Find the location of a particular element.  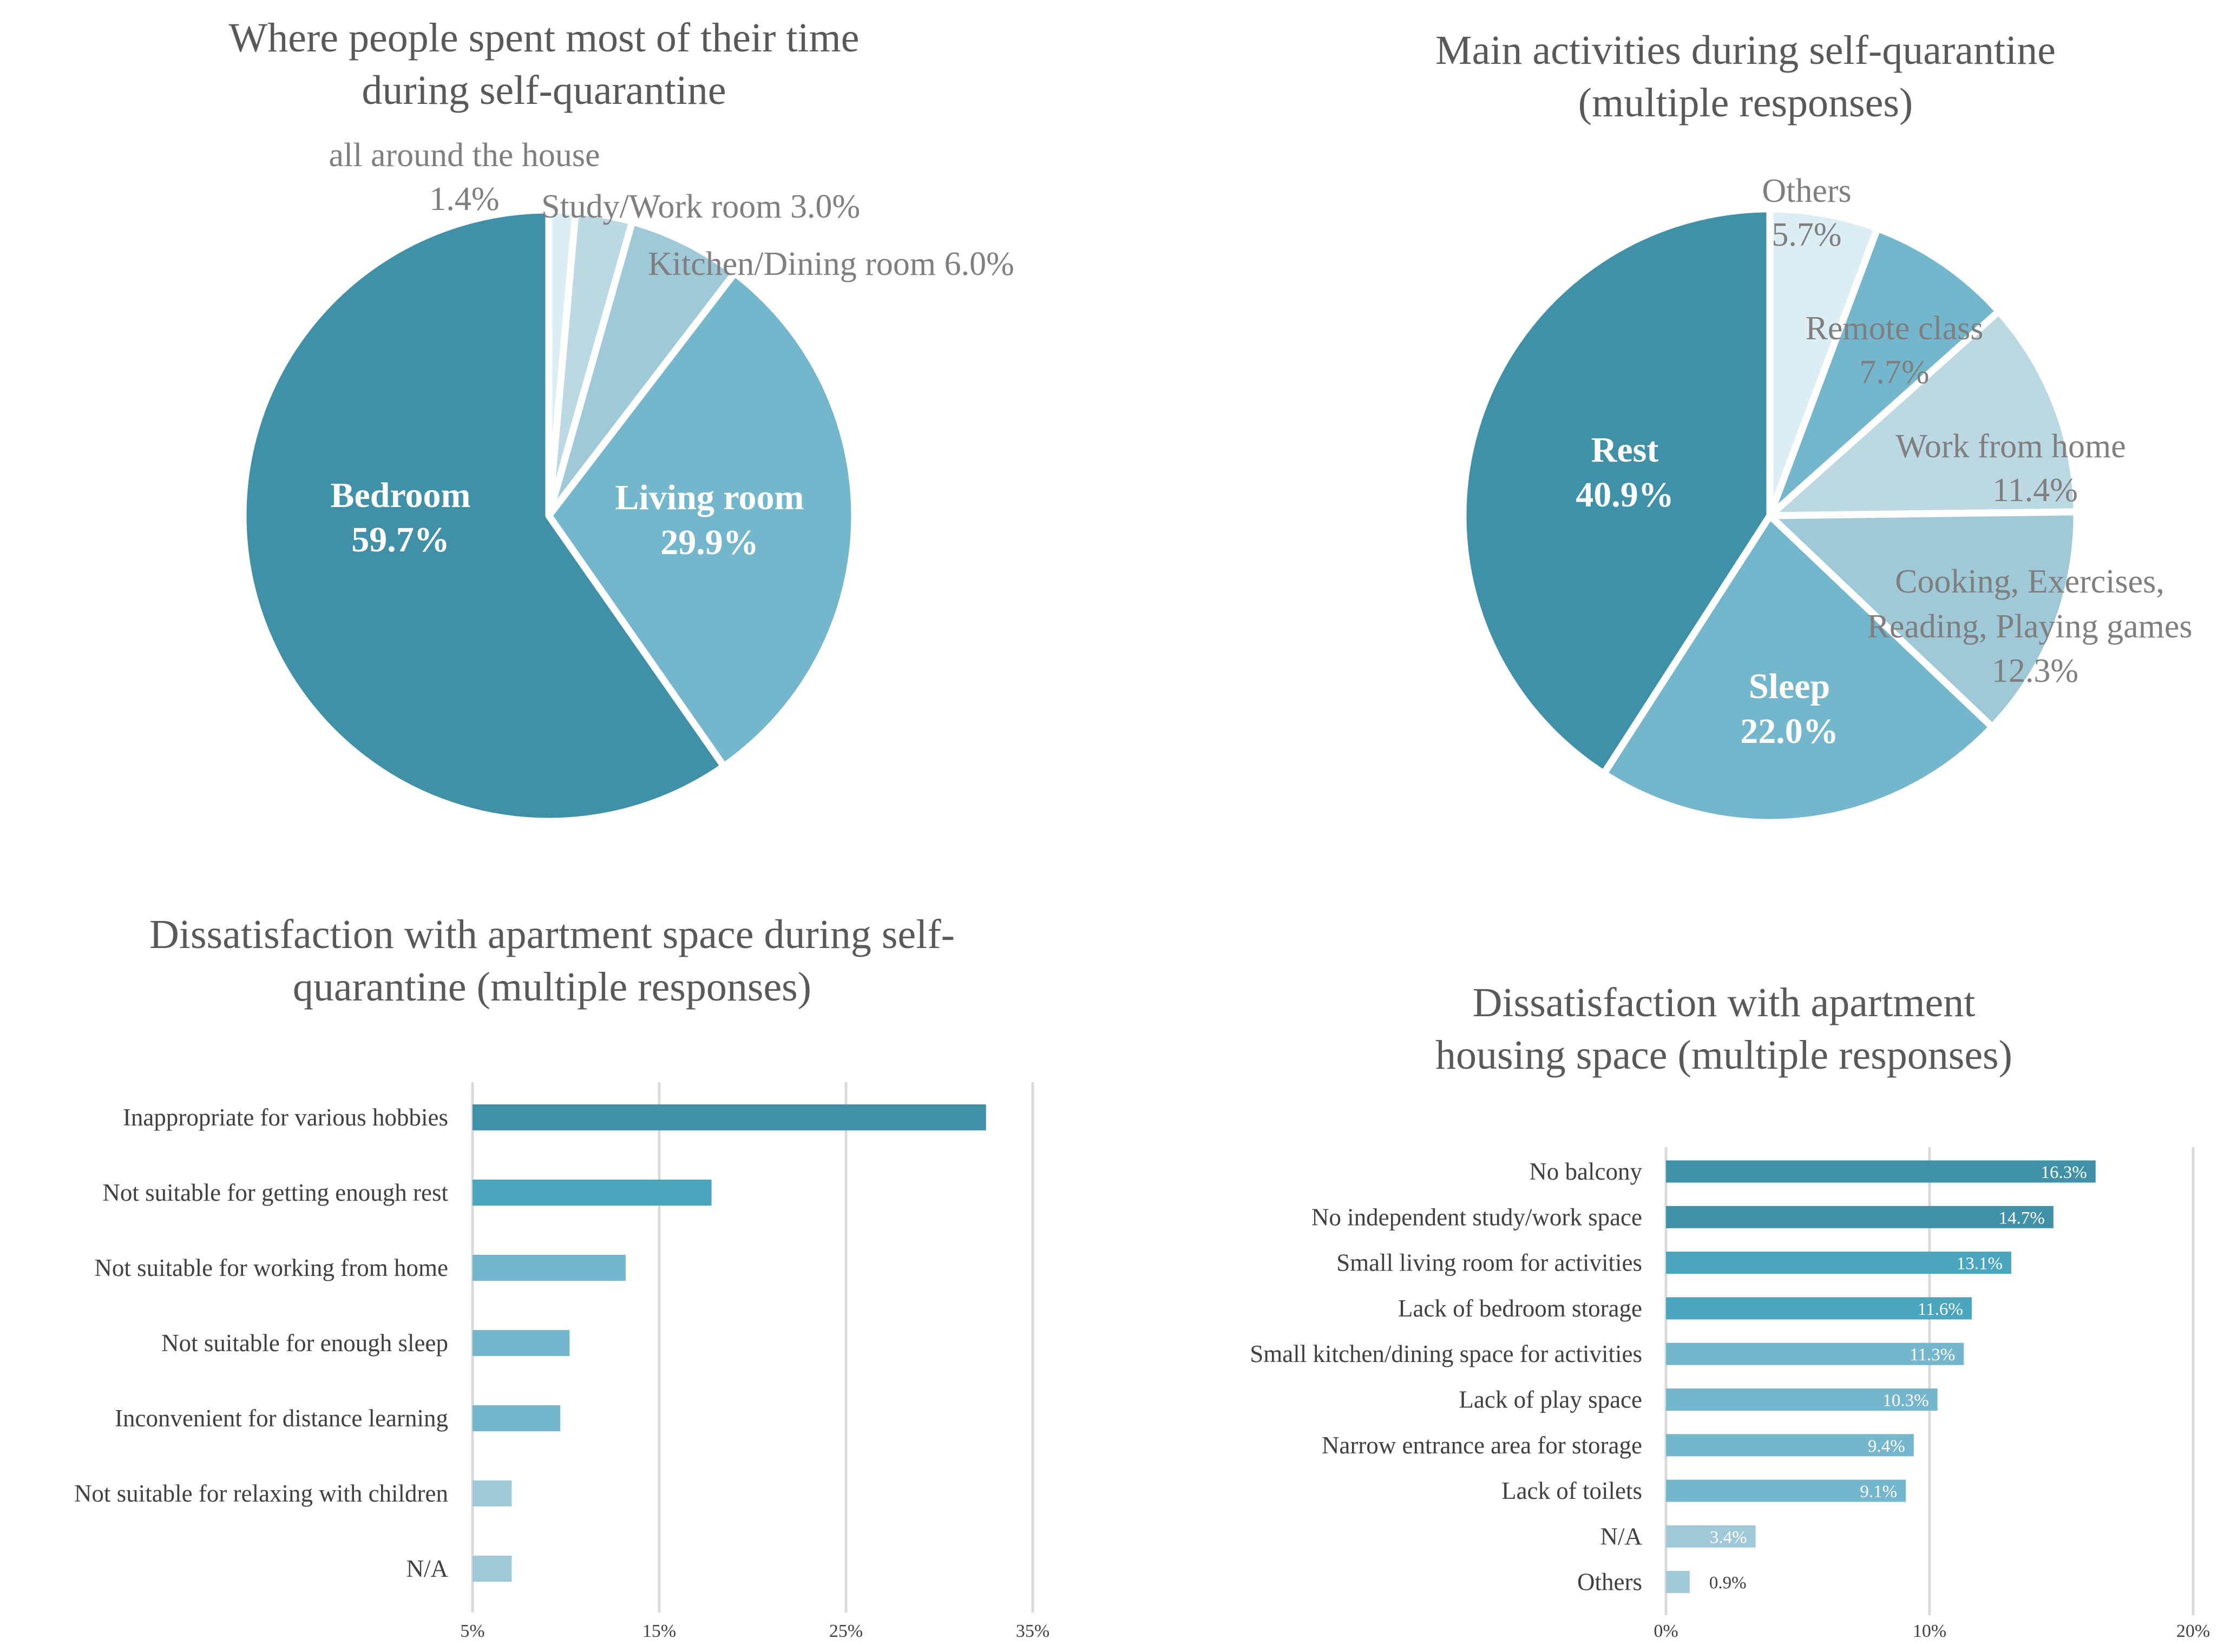

pie2-title-line1: Main activities during self-quarantine is located at coordinates (1745, 50).